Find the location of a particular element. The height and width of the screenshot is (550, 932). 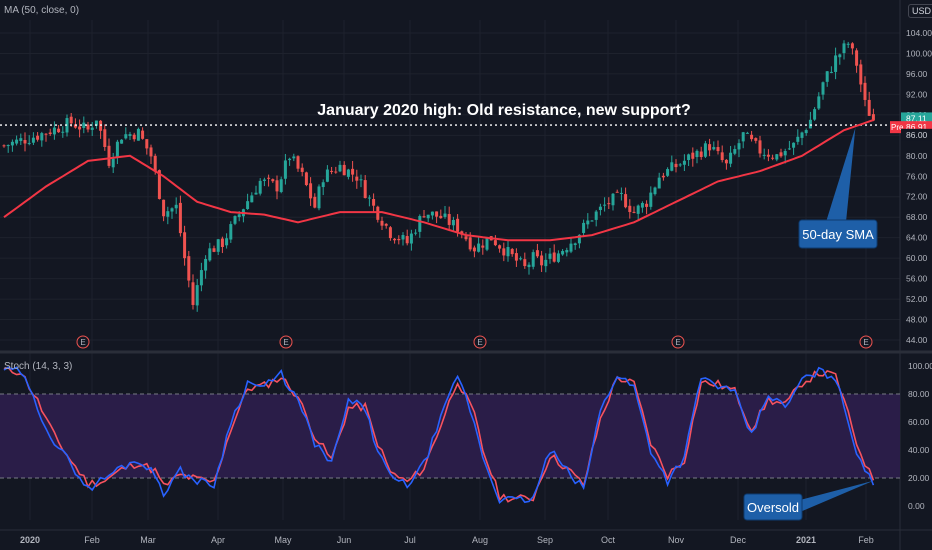

price-tick-label: 56.00 is located at coordinates (917, 279).